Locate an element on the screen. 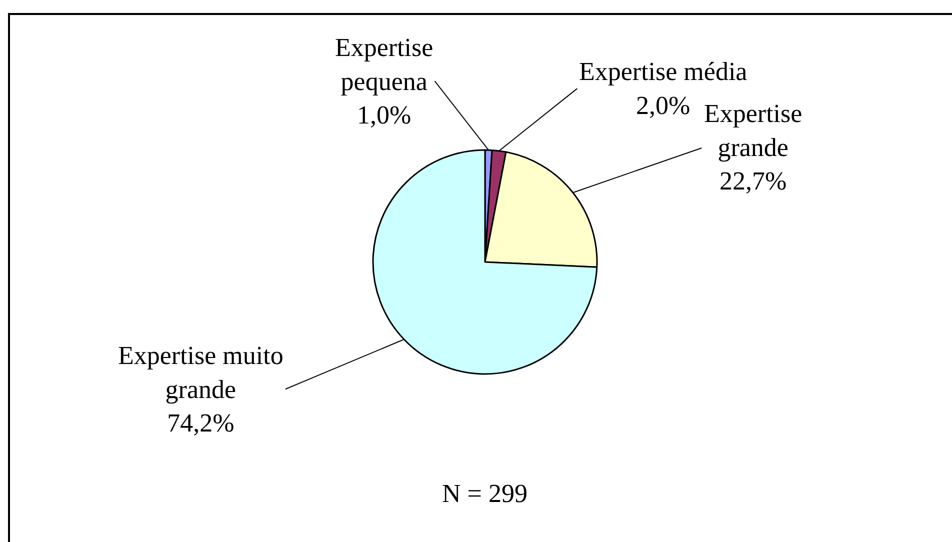 This screenshot has height=542, width=952. data-label: 2,0% is located at coordinates (663, 105).